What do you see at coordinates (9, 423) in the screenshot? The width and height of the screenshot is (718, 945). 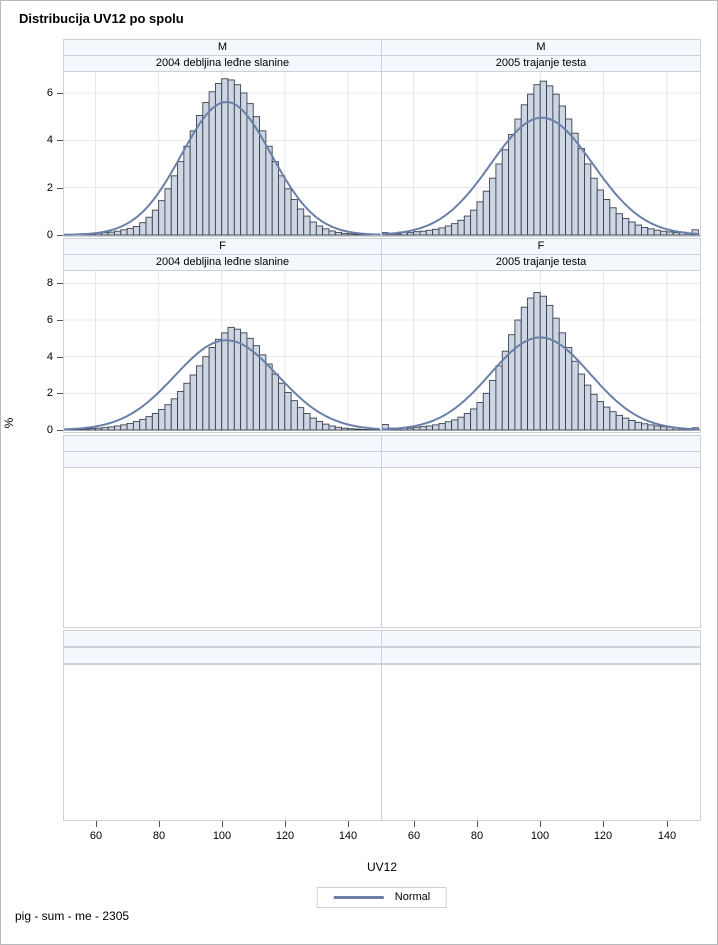 I see `y-axis-label: %` at bounding box center [9, 423].